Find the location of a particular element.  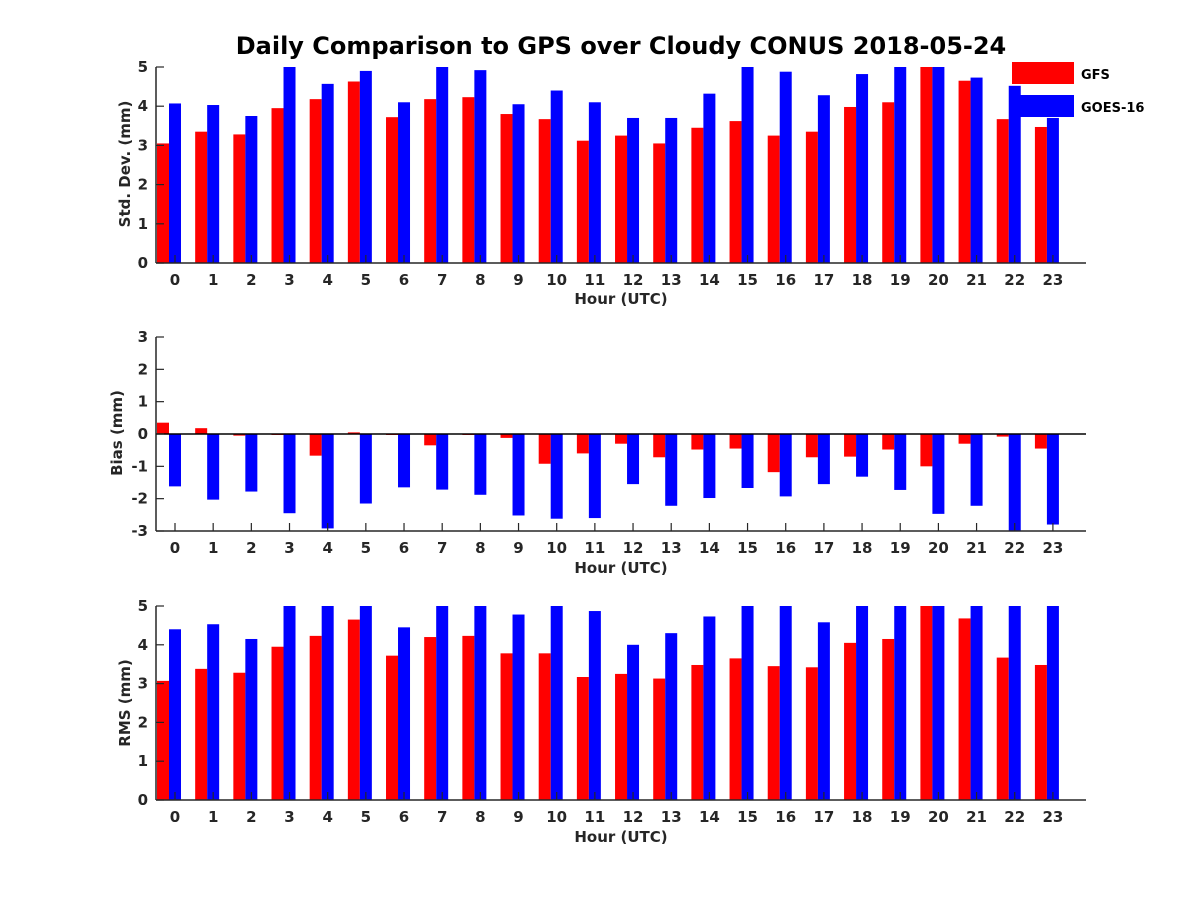

bias-xtick-label: 4 is located at coordinates (327, 548).